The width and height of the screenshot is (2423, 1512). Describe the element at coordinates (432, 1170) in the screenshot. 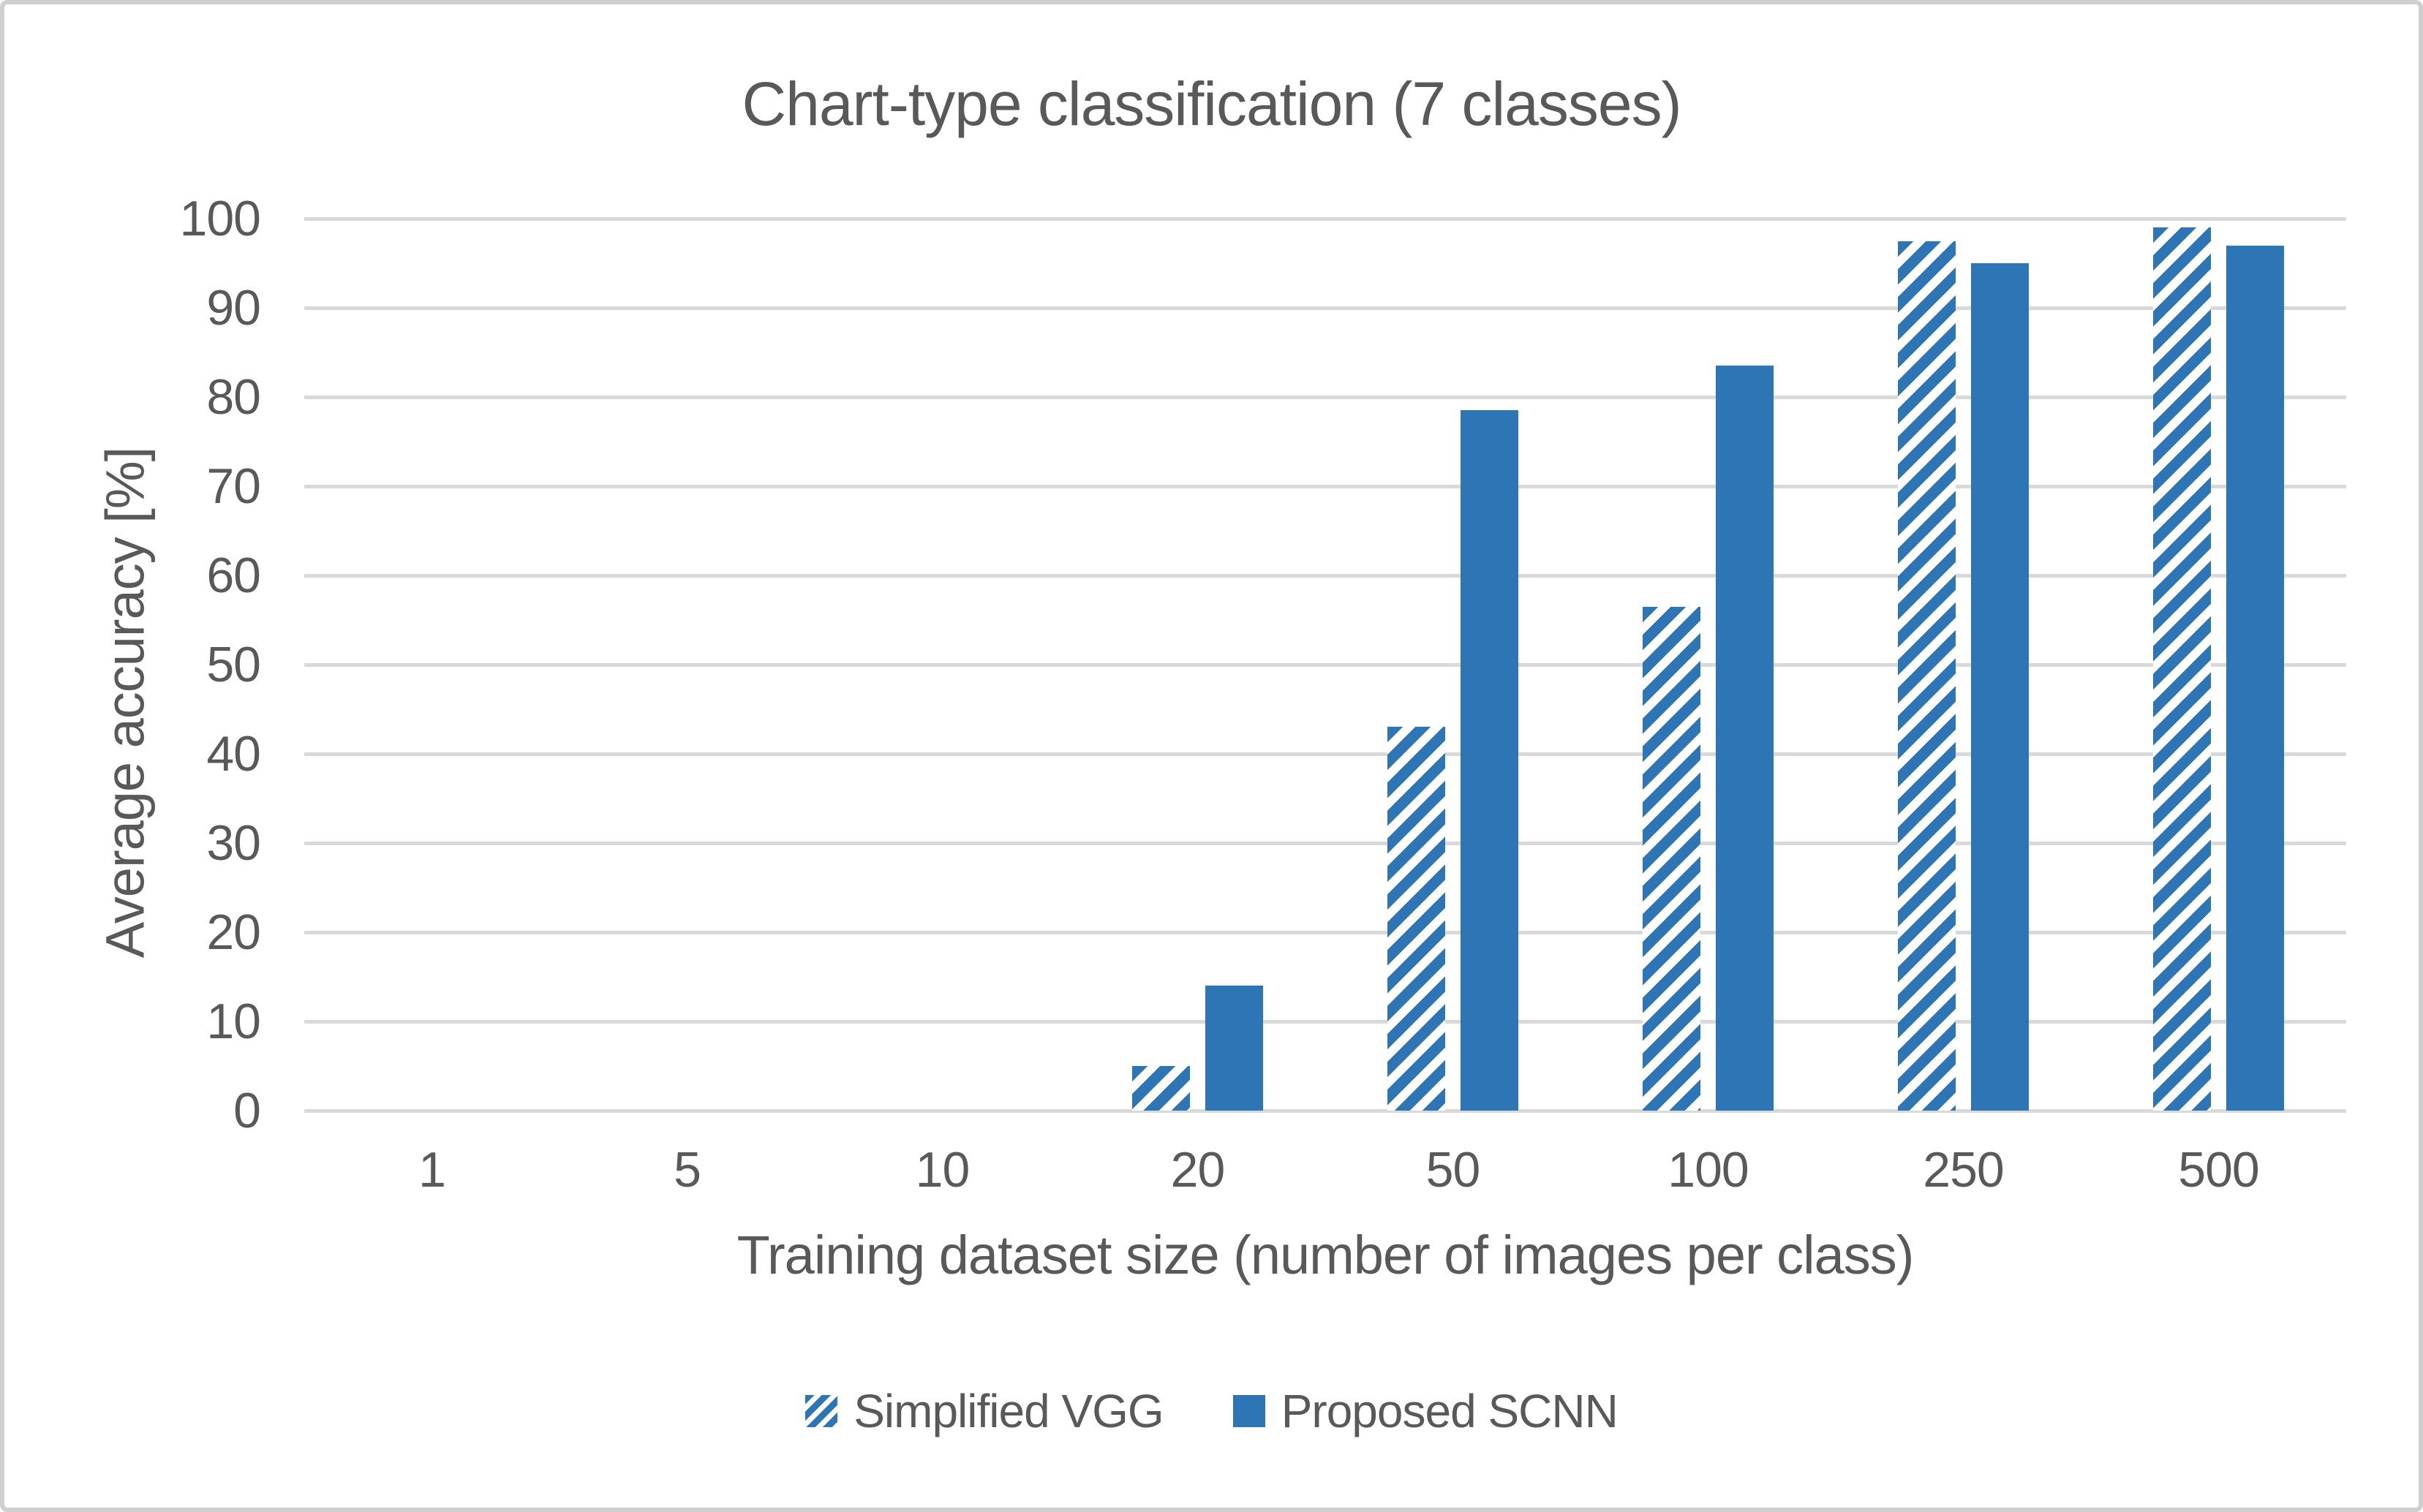

I see `x-tick-label: 1` at that location.